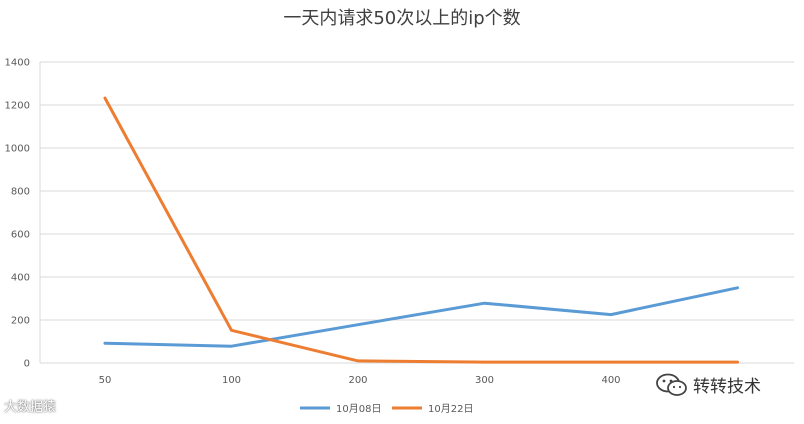  I want to click on wechat-icon, so click(671, 384).